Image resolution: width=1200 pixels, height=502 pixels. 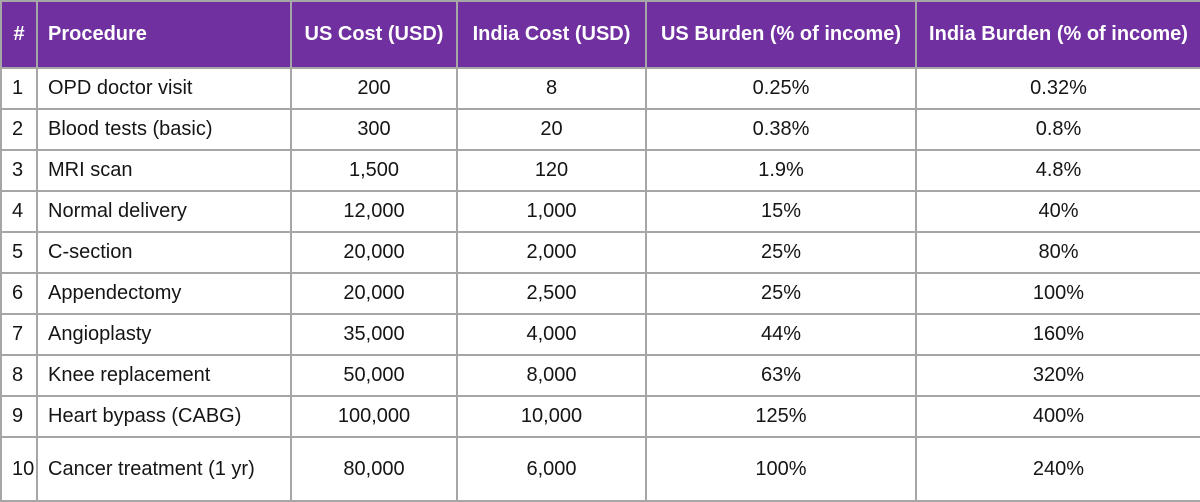 What do you see at coordinates (374, 375) in the screenshot?
I see `us-cost-cell: 50,000` at bounding box center [374, 375].